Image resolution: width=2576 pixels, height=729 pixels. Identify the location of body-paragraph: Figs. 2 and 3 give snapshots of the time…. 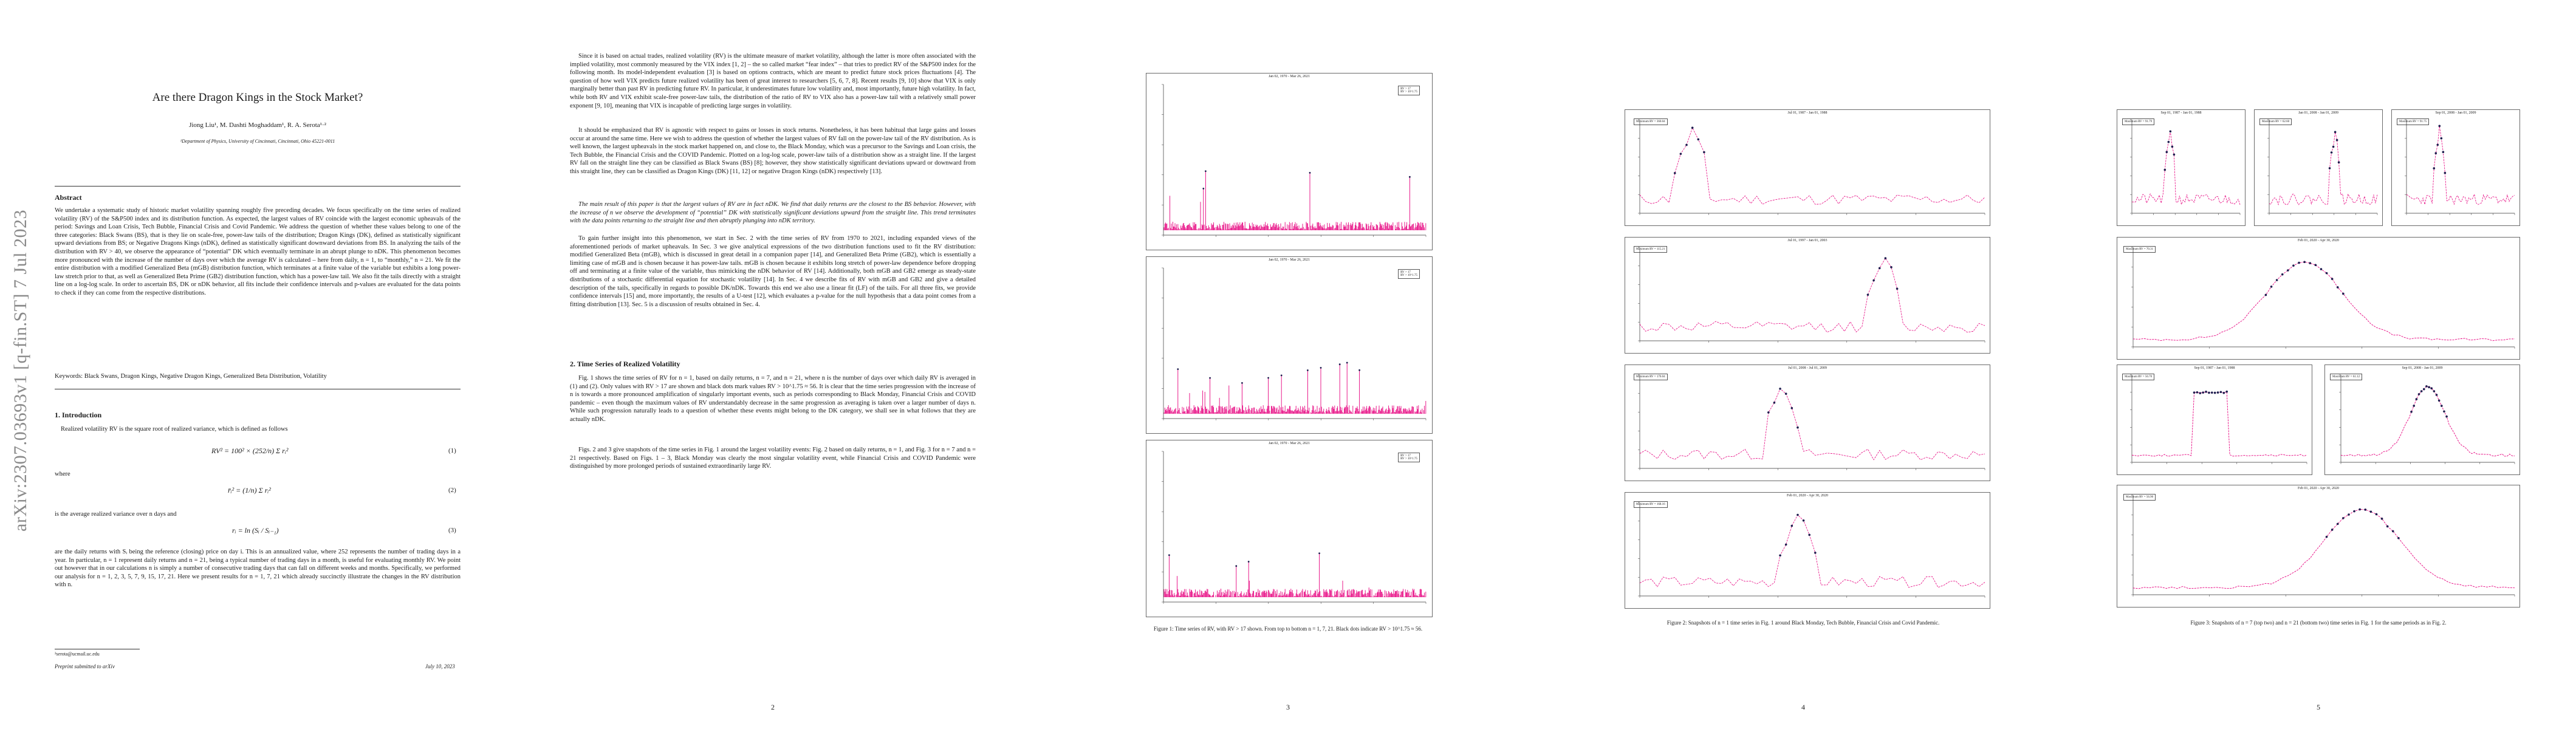
(773, 459).